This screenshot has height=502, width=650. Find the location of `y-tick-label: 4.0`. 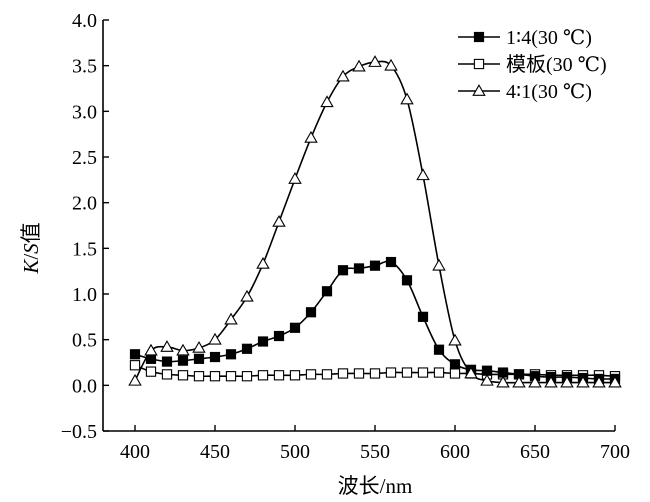

y-tick-label: 4.0 is located at coordinates (84, 21).